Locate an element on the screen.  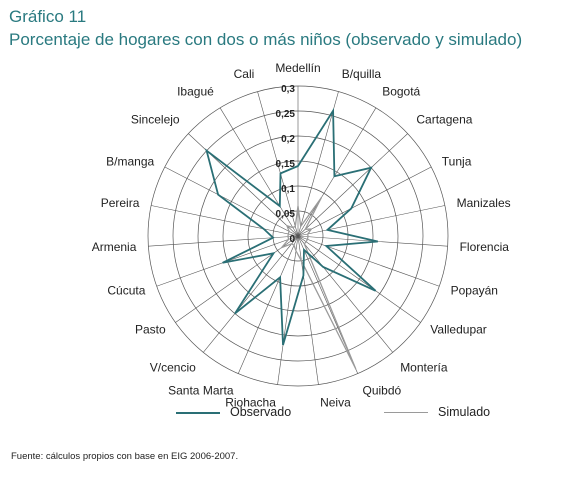
legend-swatch-simulado is located at coordinates (406, 413).